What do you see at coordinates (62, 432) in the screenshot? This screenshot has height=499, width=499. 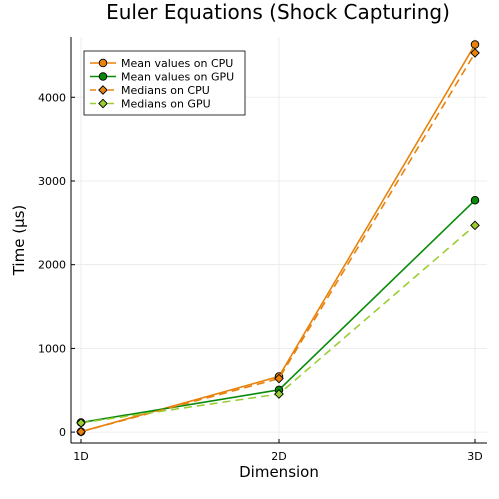 I see `y-tick-label: 0` at bounding box center [62, 432].